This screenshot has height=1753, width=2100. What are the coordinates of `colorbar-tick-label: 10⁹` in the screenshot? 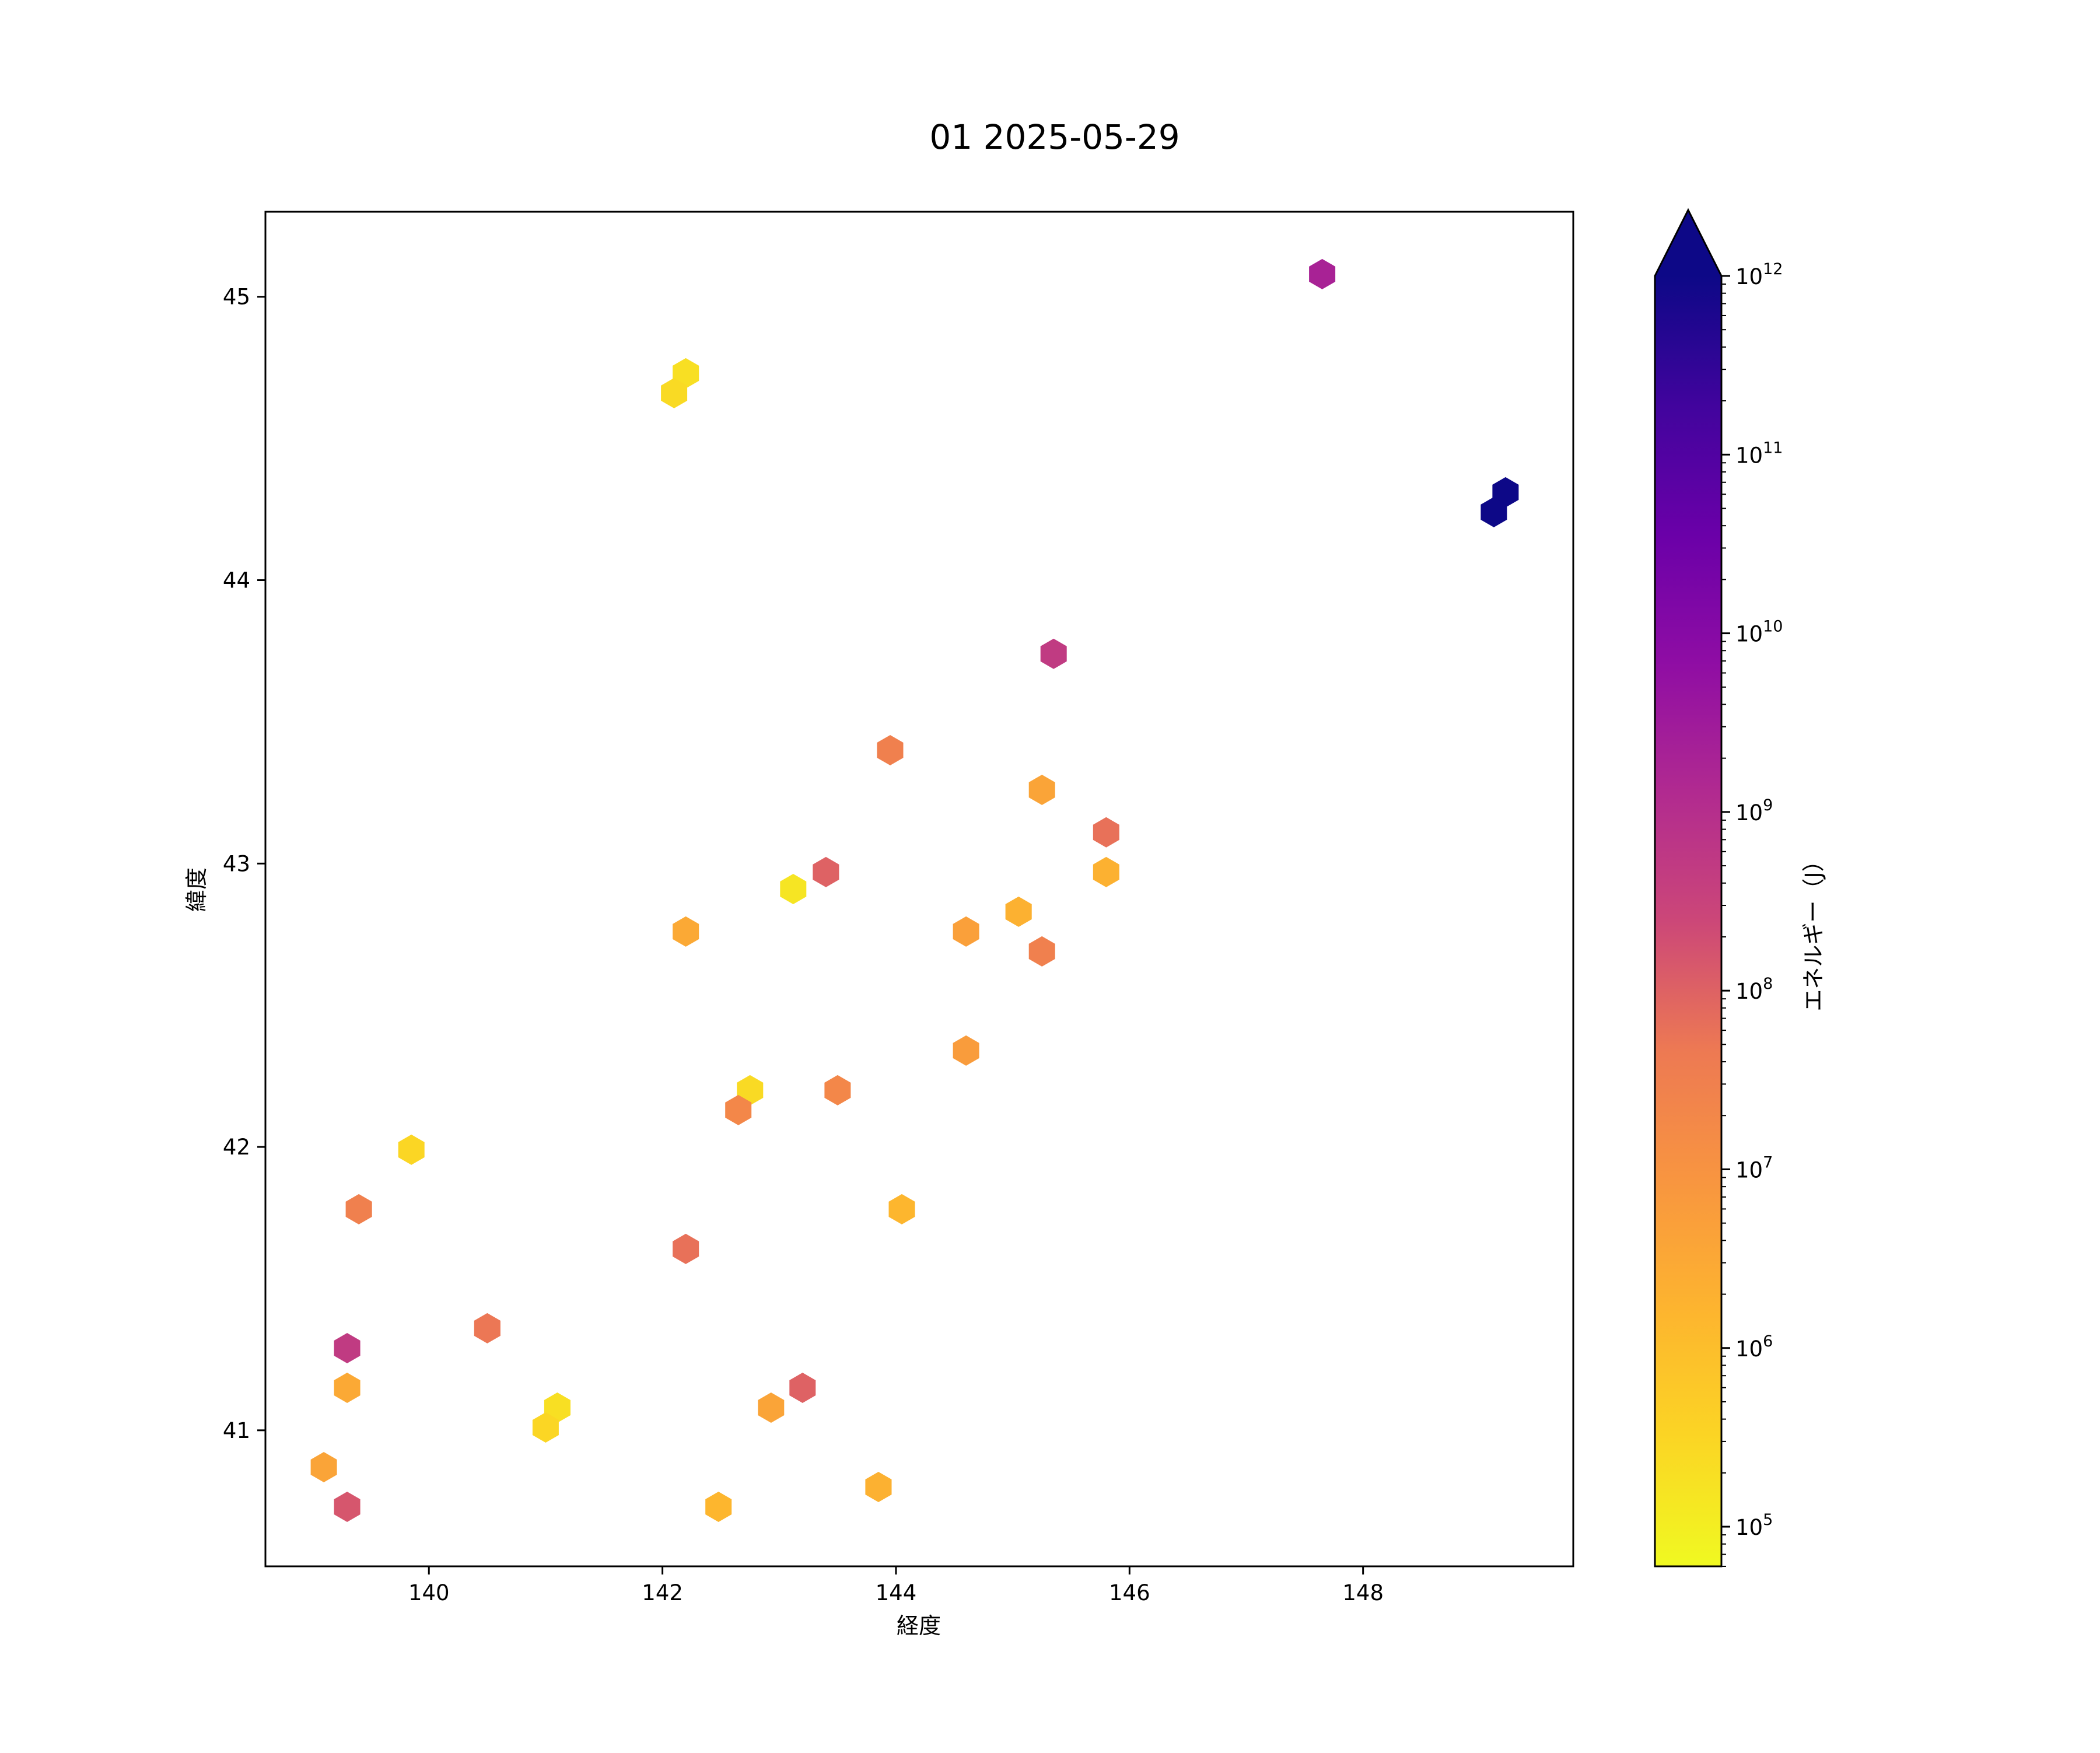 It's located at (1754, 810).